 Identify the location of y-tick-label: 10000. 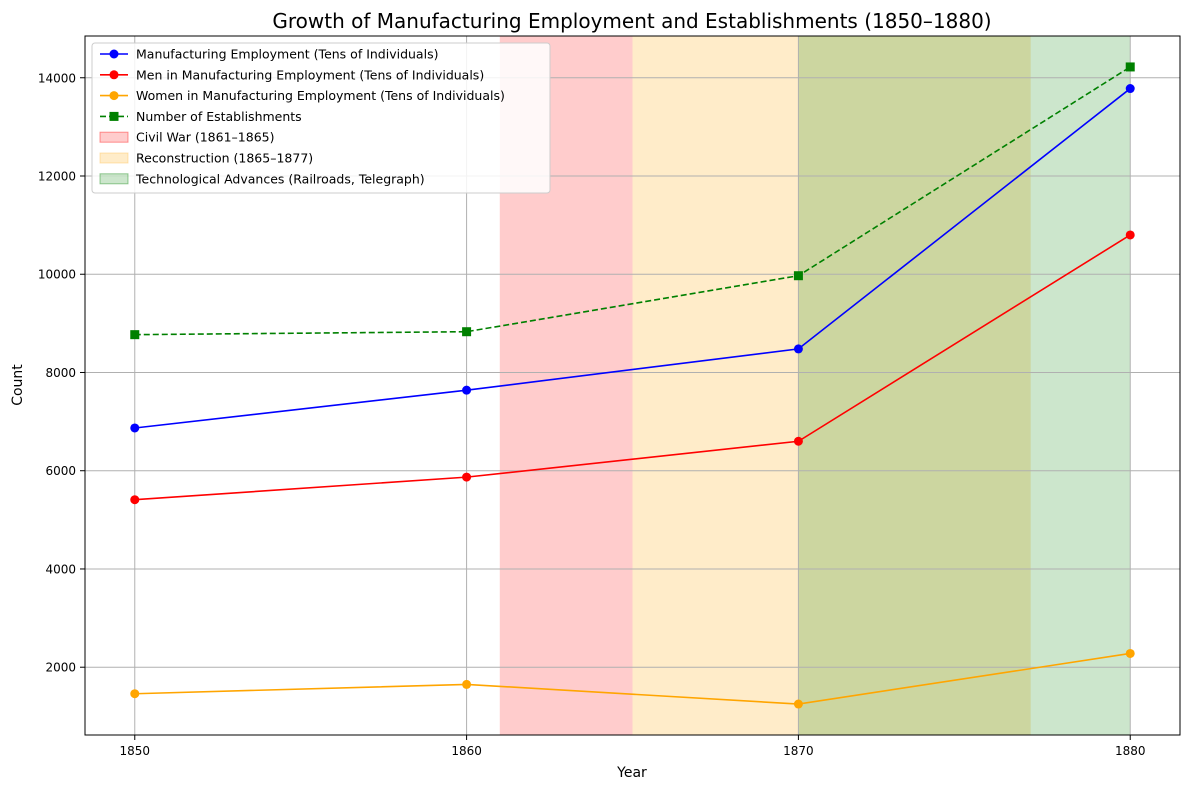
(57, 275).